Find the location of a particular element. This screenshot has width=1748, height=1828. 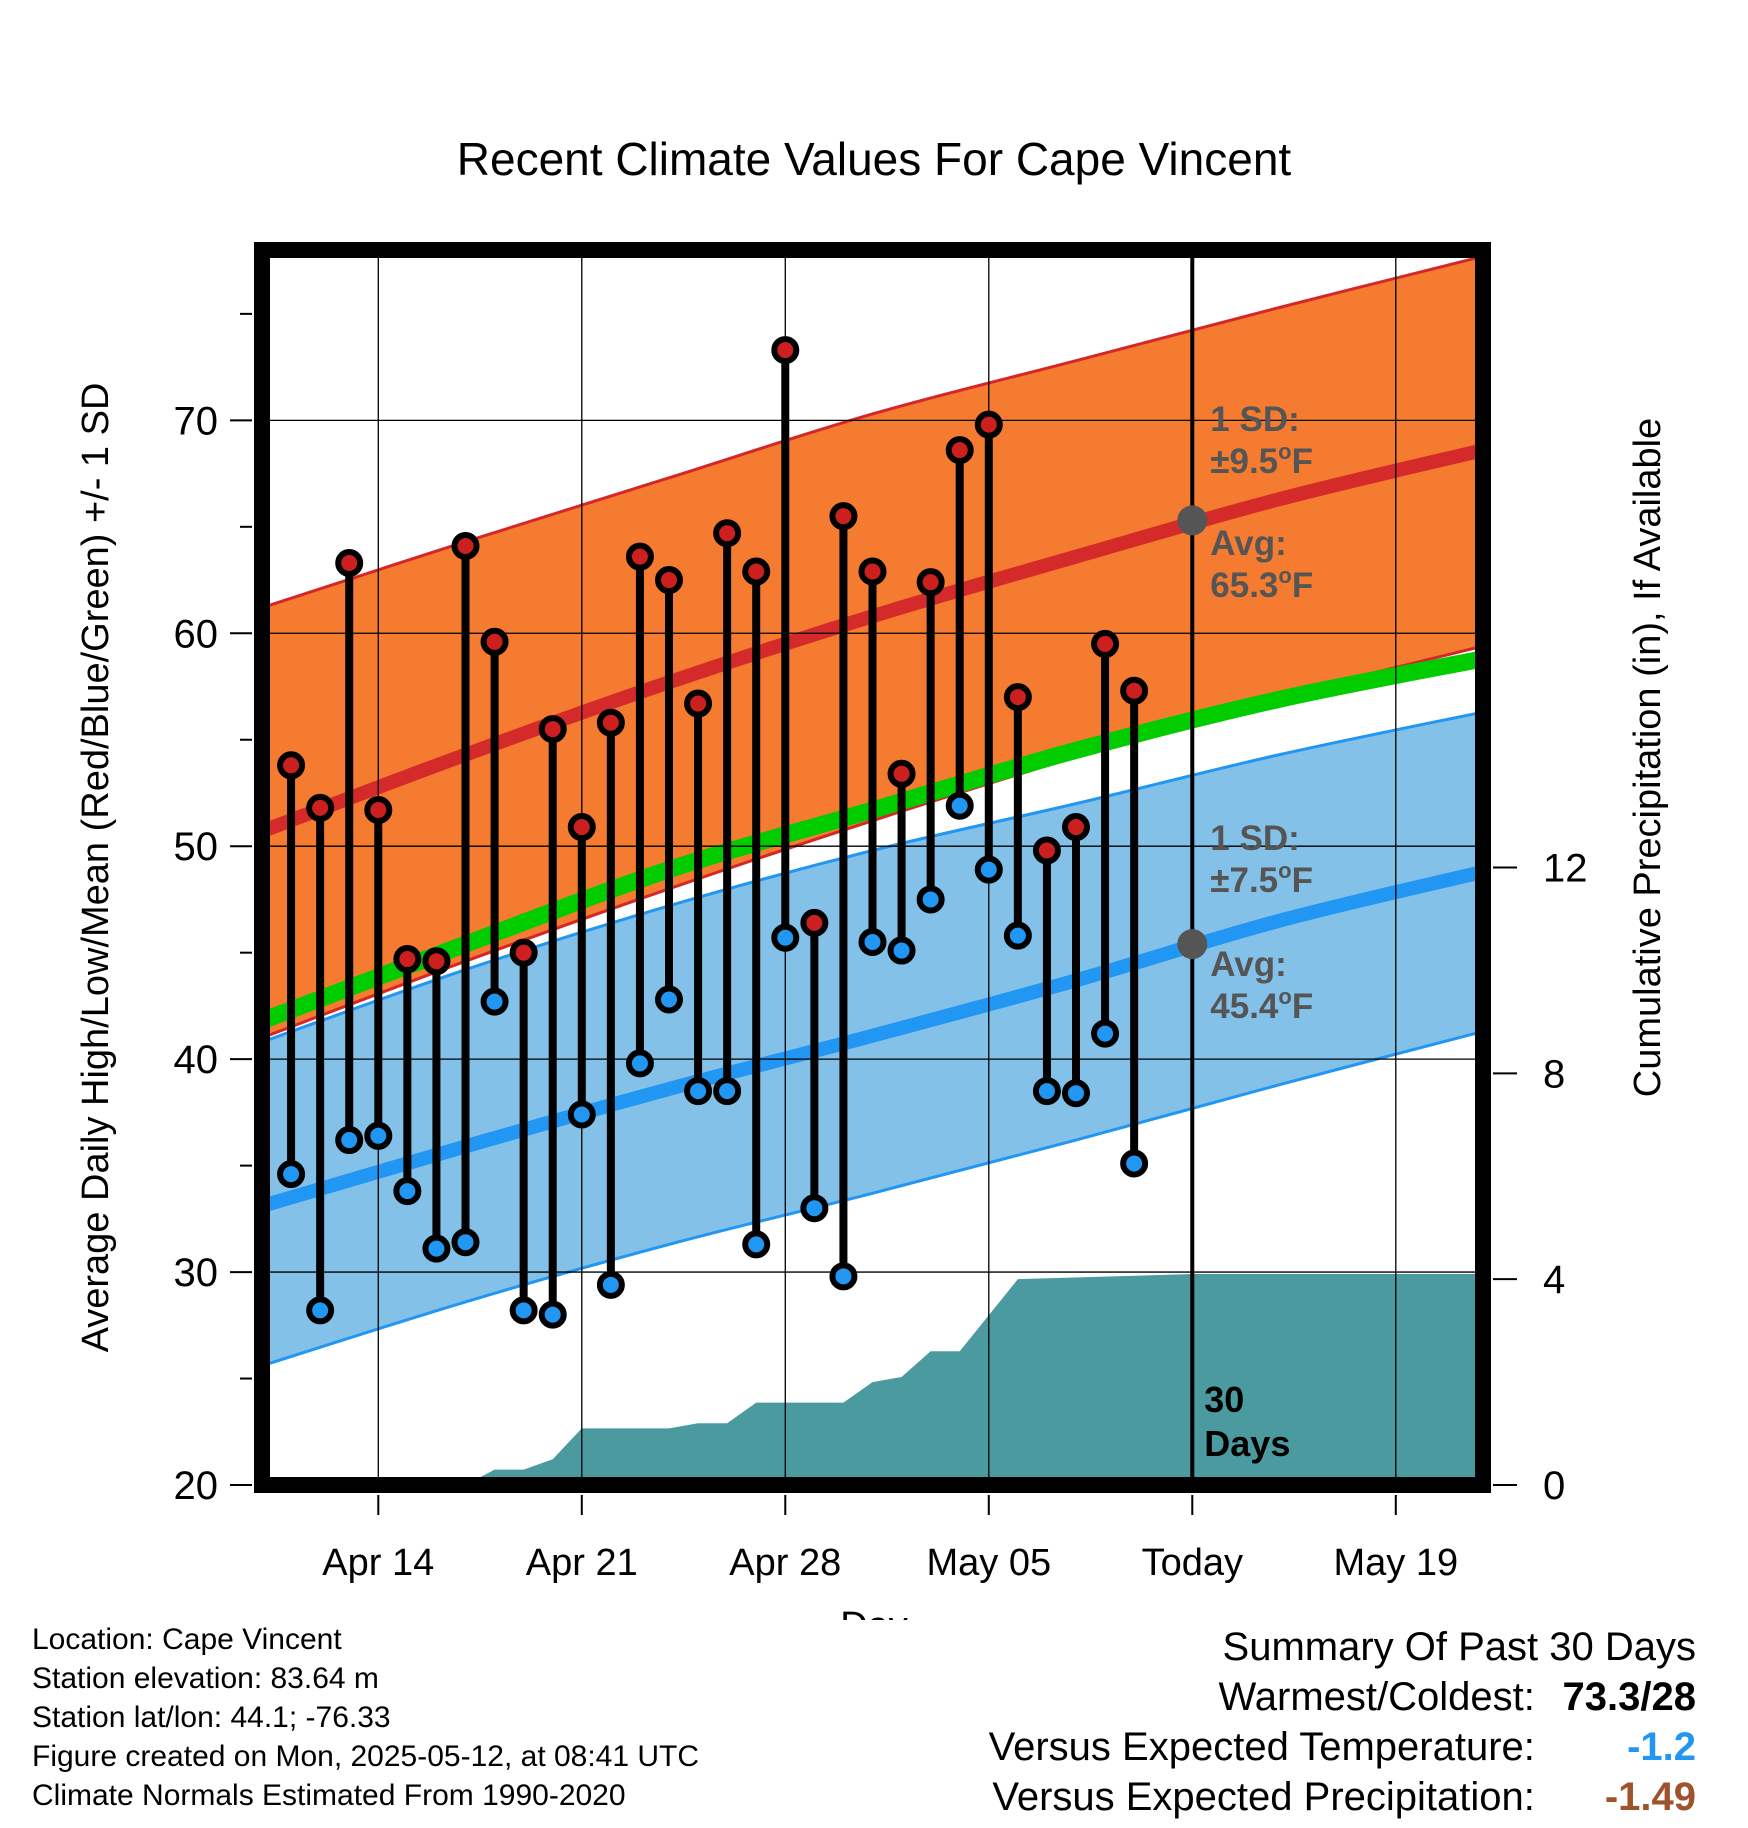

high-sd-annotation-unit: F is located at coordinates (1302, 461).